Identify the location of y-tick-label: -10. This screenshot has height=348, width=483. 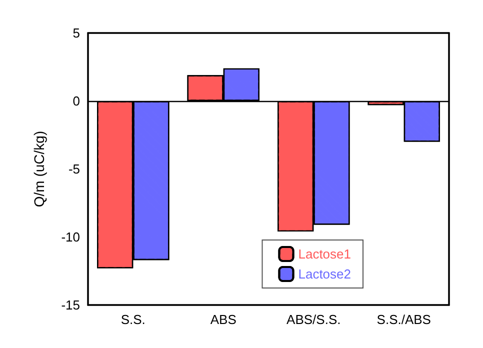
(70, 237).